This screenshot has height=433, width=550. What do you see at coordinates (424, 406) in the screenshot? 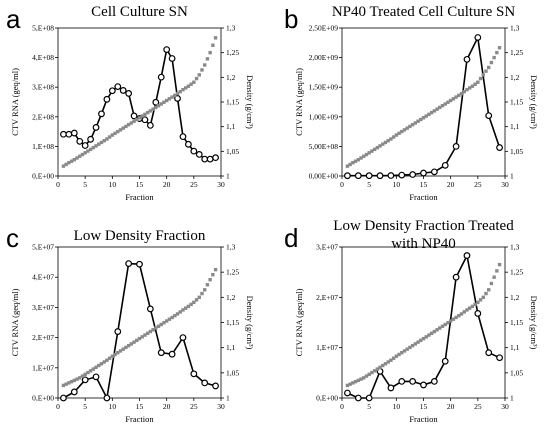
I see `x-tick-label: 15` at bounding box center [424, 406].